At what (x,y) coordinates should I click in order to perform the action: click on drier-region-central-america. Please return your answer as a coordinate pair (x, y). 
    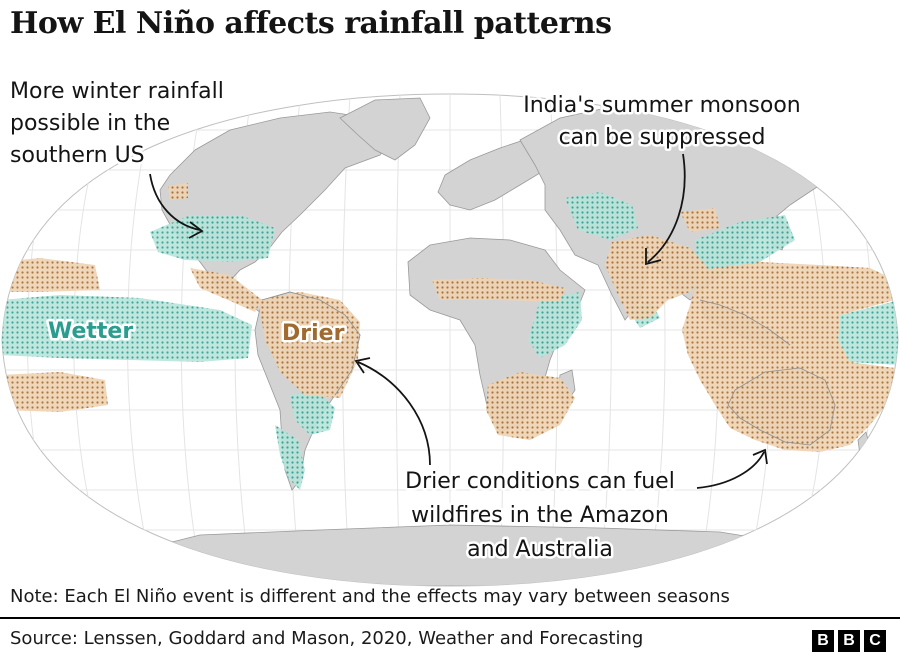
    Looking at the image, I should click on (226, 290).